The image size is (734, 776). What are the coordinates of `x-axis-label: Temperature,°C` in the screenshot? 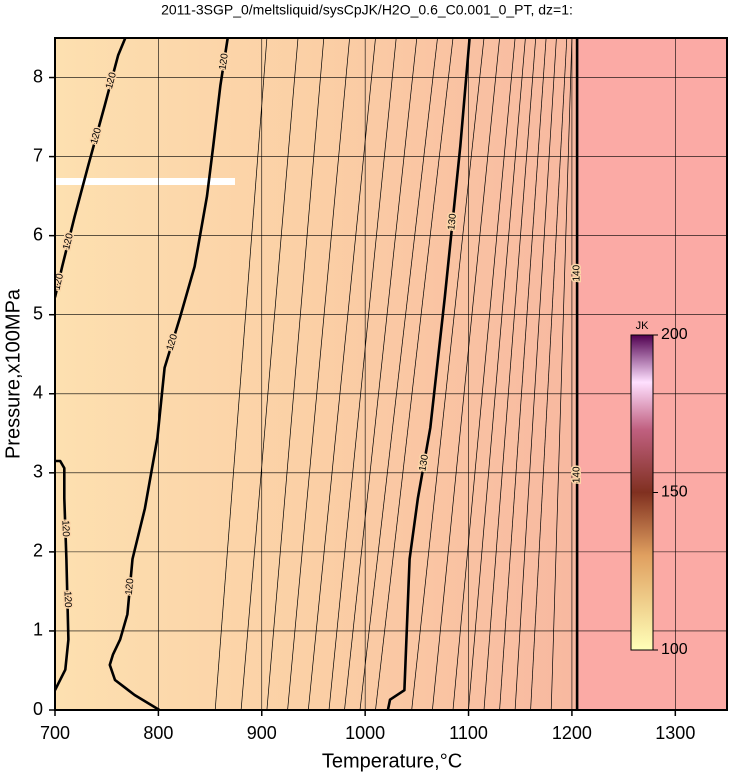 It's located at (392, 761).